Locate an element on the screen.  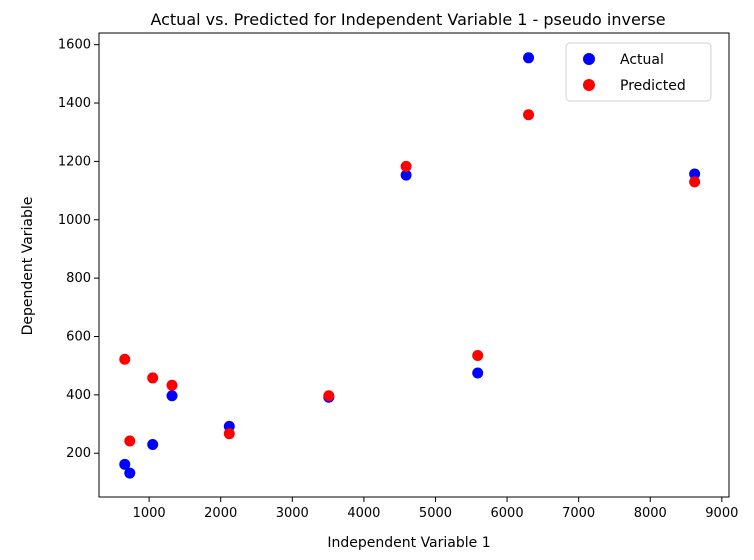
x-tick-label: 7000 is located at coordinates (578, 513).